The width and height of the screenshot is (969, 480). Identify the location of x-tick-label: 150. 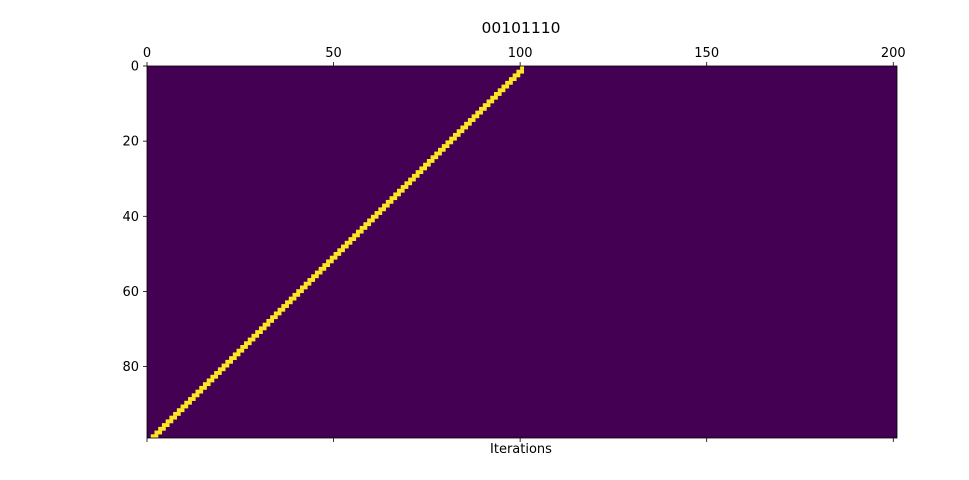
(706, 53).